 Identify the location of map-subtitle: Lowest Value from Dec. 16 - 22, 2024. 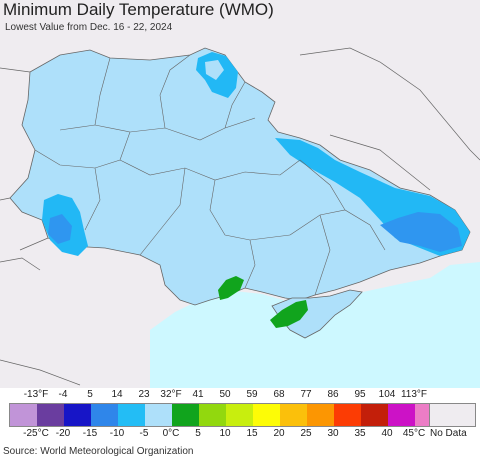
(89, 27).